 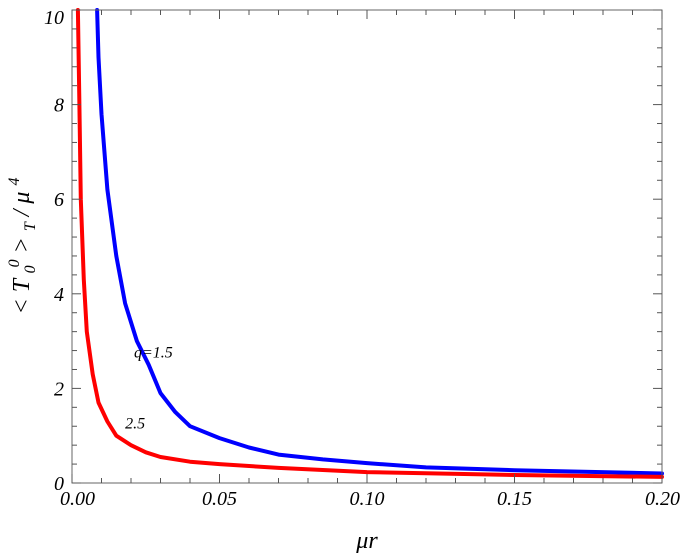 I want to click on y-label-slash: /, so click(x=22, y=212).